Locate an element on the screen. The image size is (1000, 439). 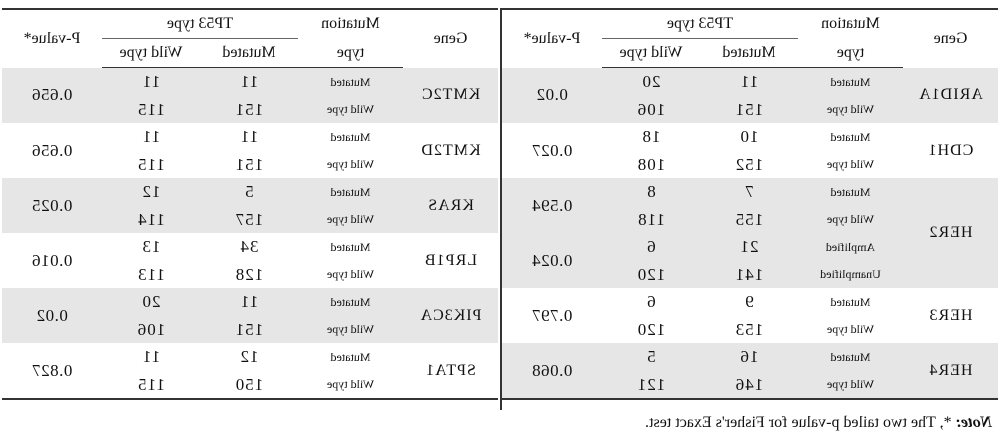
pvalue: 0.025 is located at coordinates (52, 205).